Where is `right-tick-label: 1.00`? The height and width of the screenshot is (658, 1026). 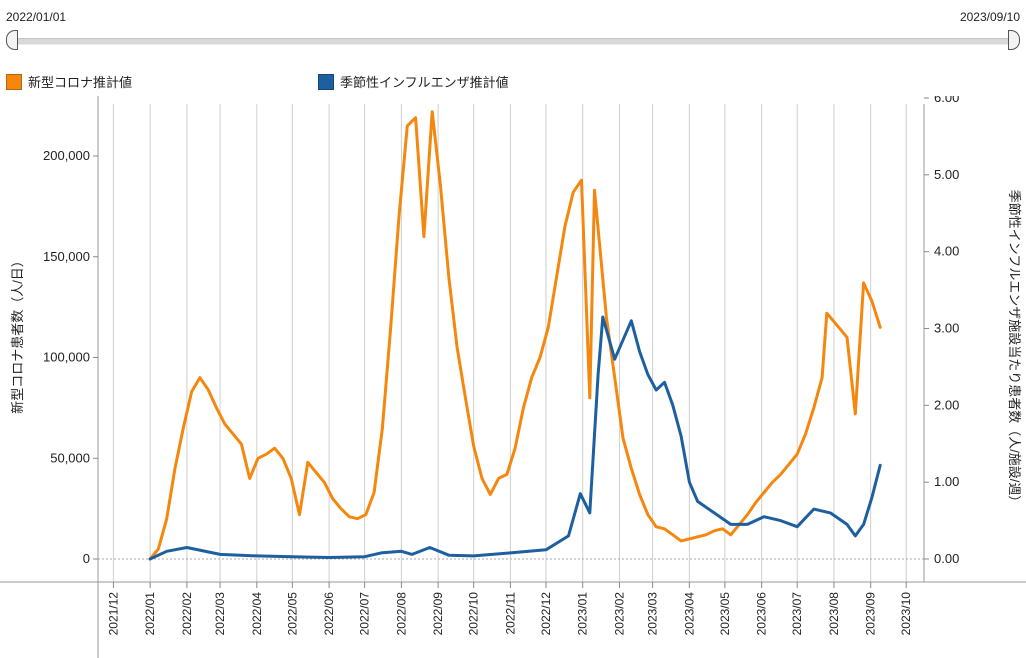
right-tick-label: 1.00 is located at coordinates (946, 481).